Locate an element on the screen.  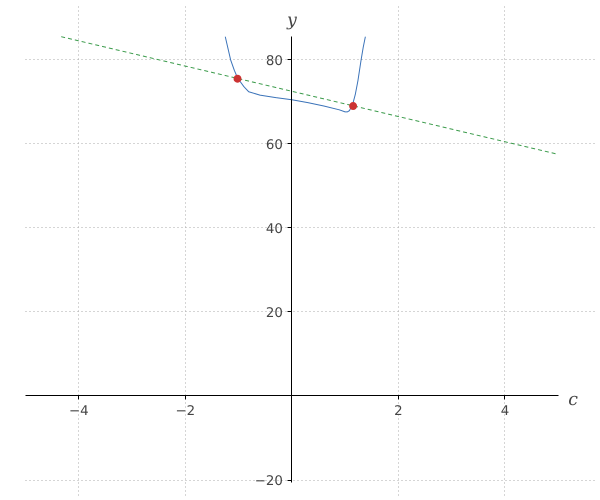
x-tick-label: 2 is located at coordinates (398, 411).